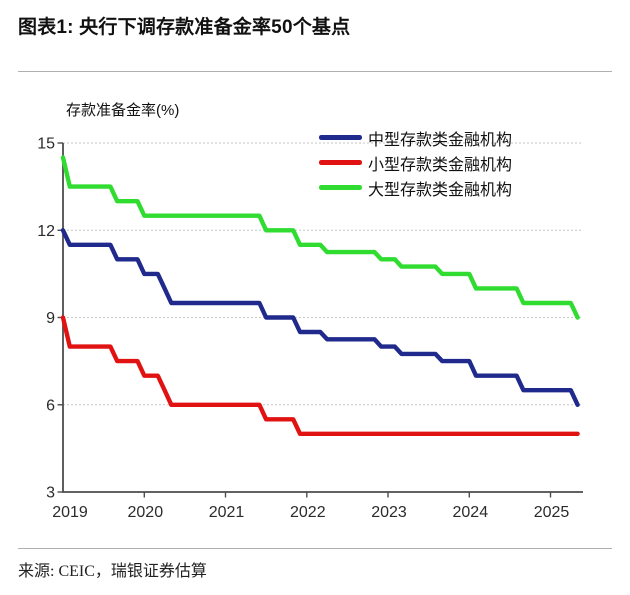 The height and width of the screenshot is (595, 630). Describe the element at coordinates (46, 231) in the screenshot. I see `y-tick-label: 12` at that location.